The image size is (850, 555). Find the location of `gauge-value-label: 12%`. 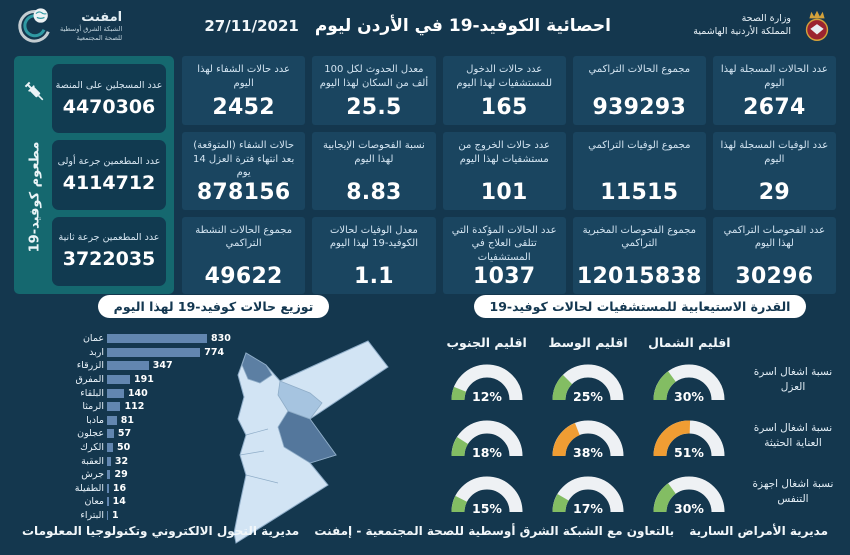

gauge-value-label: 12% is located at coordinates (487, 396).